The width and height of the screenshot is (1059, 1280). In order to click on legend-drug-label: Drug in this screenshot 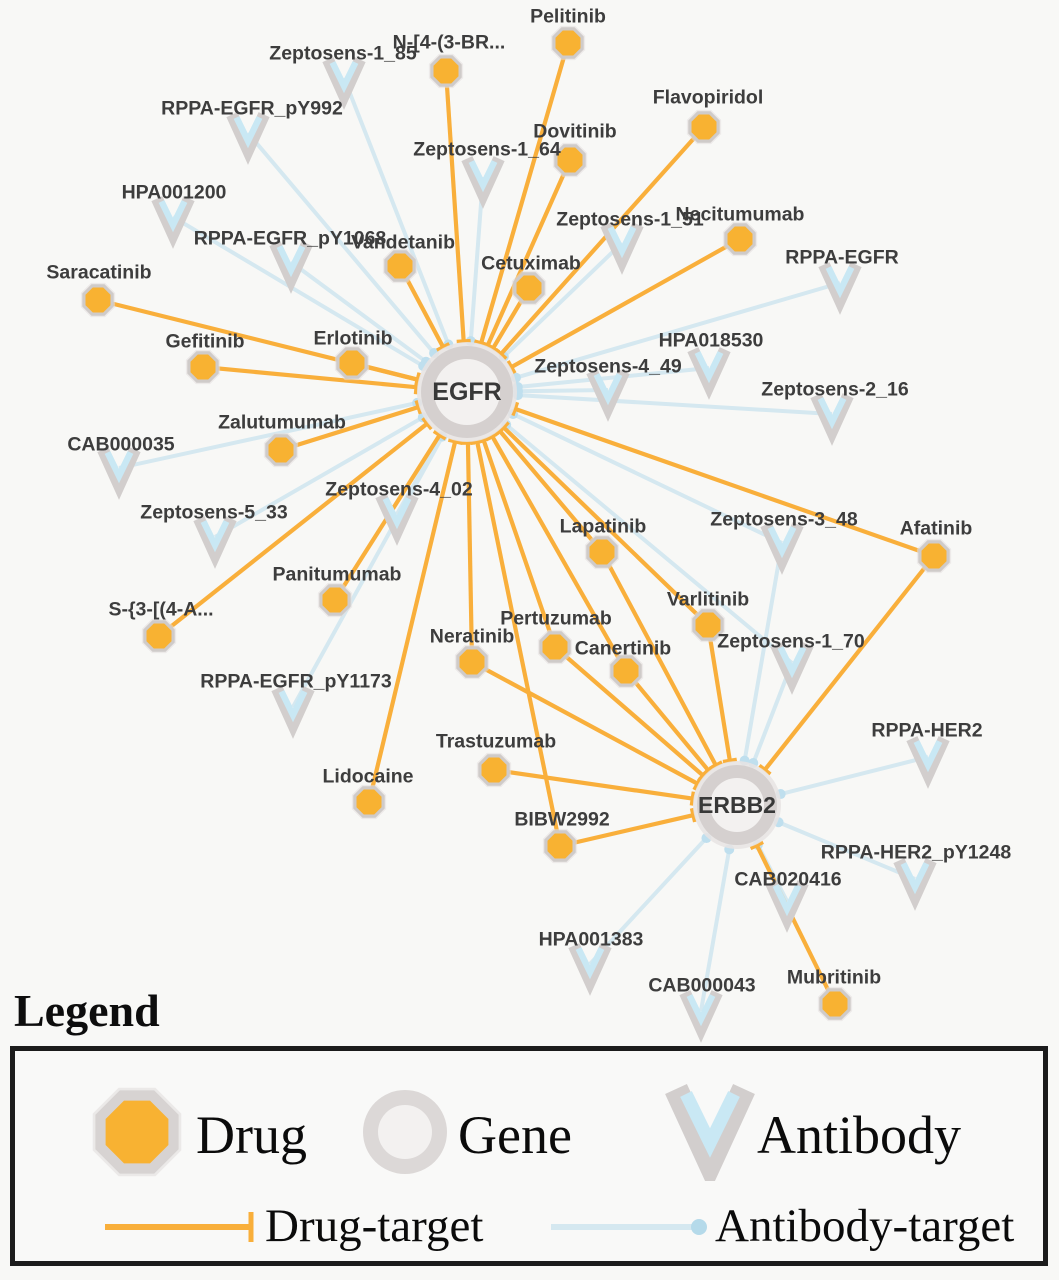, I will do `click(251, 1134)`.